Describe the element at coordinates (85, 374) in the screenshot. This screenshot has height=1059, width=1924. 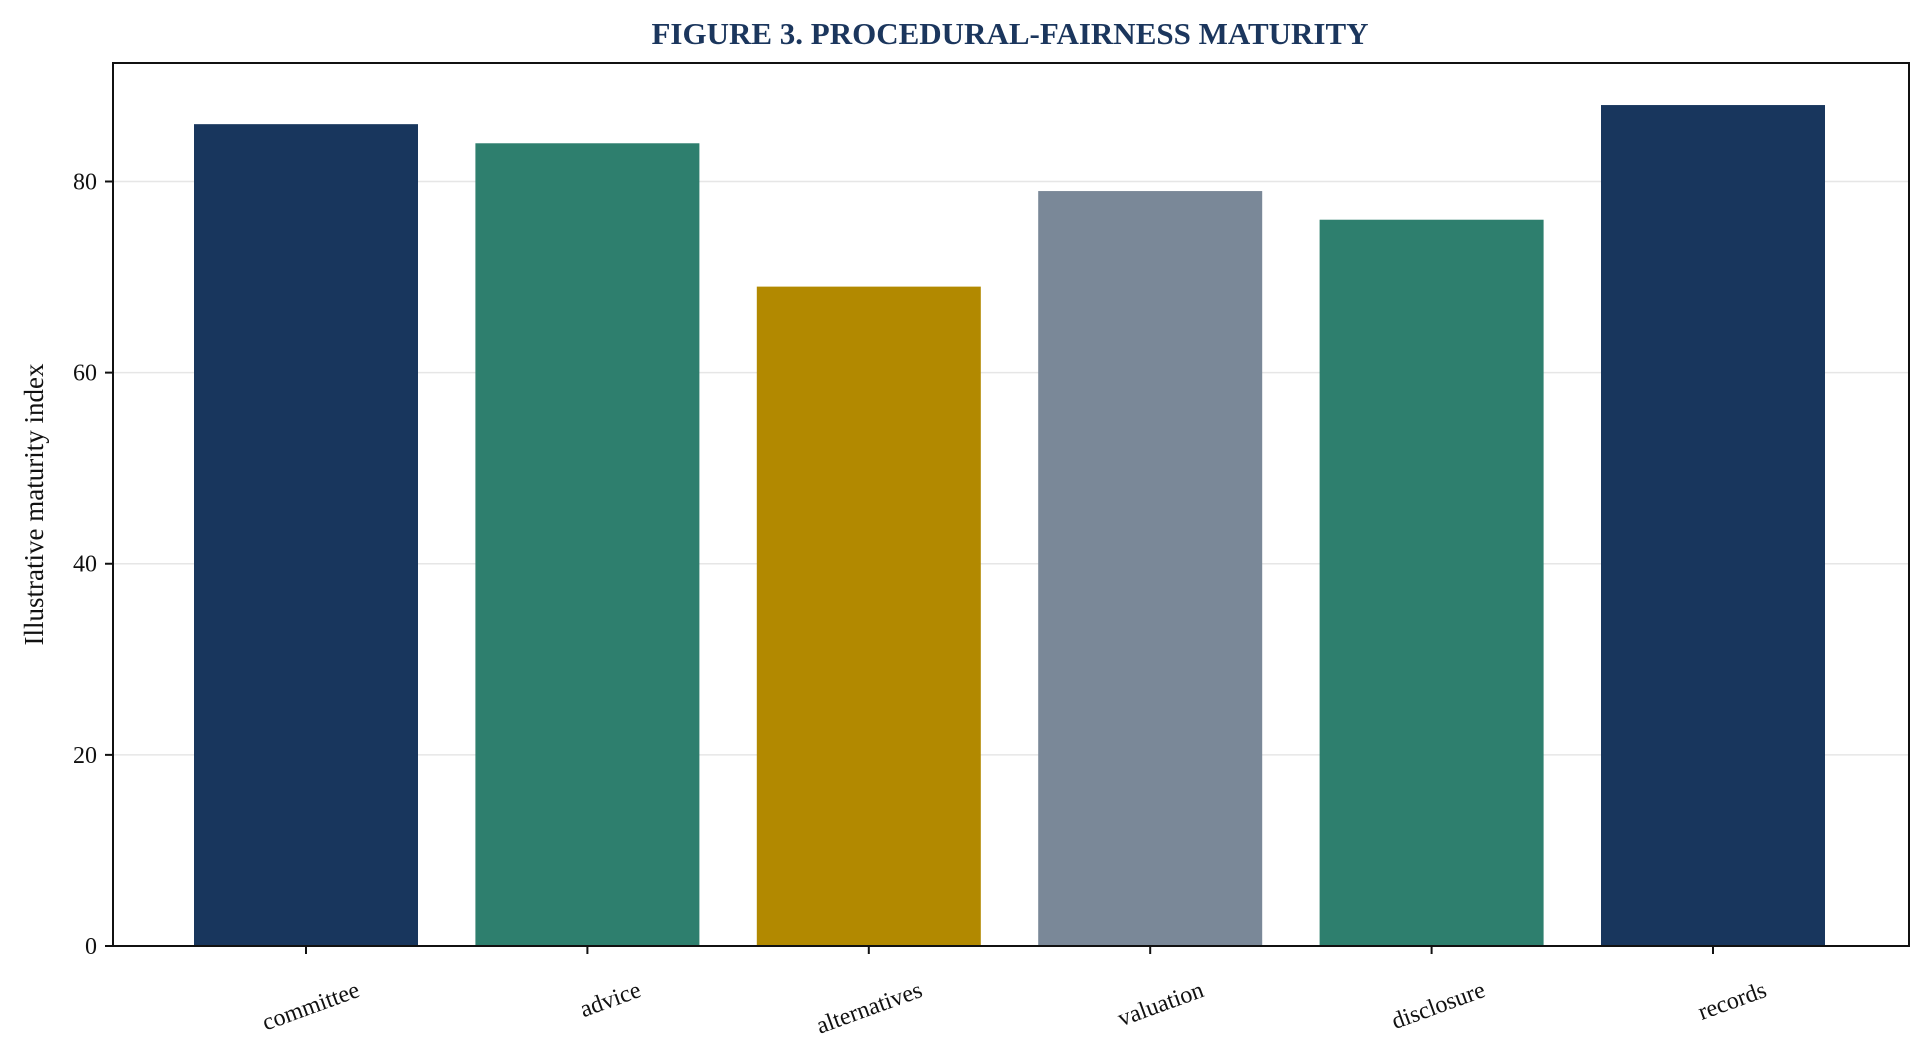
I see `y-tick-label: 60` at that location.